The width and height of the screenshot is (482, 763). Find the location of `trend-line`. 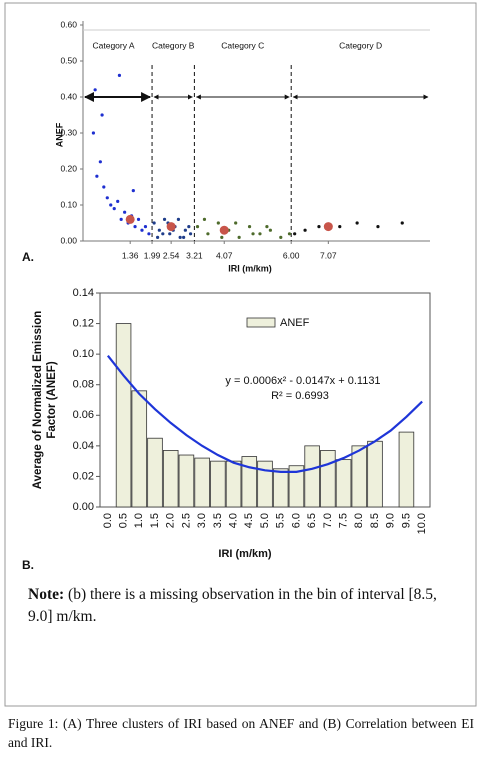

trend-line is located at coordinates (264, 413).